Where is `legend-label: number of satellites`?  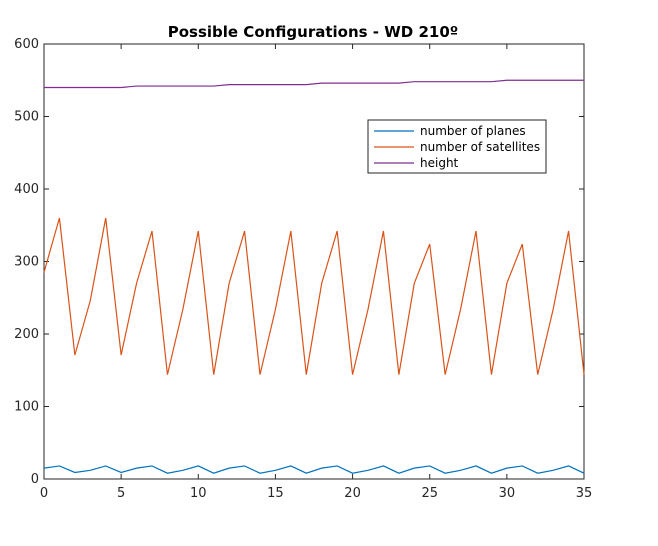 legend-label: number of satellites is located at coordinates (480, 147).